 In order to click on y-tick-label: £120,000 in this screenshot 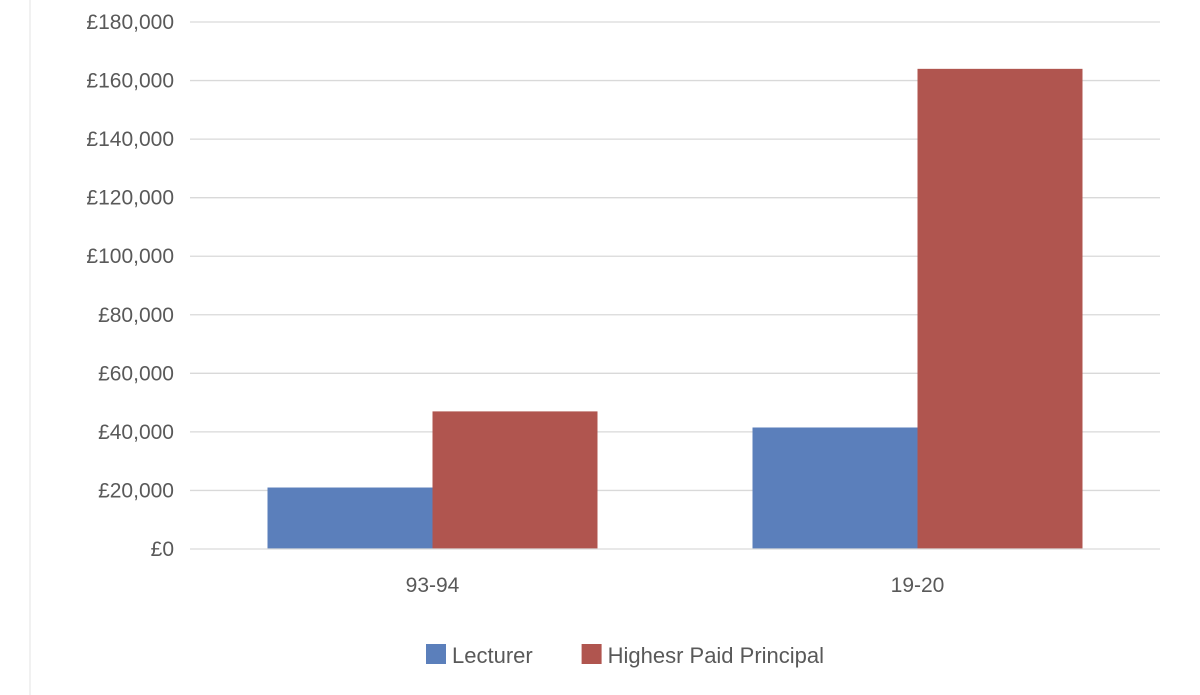, I will do `click(130, 198)`.